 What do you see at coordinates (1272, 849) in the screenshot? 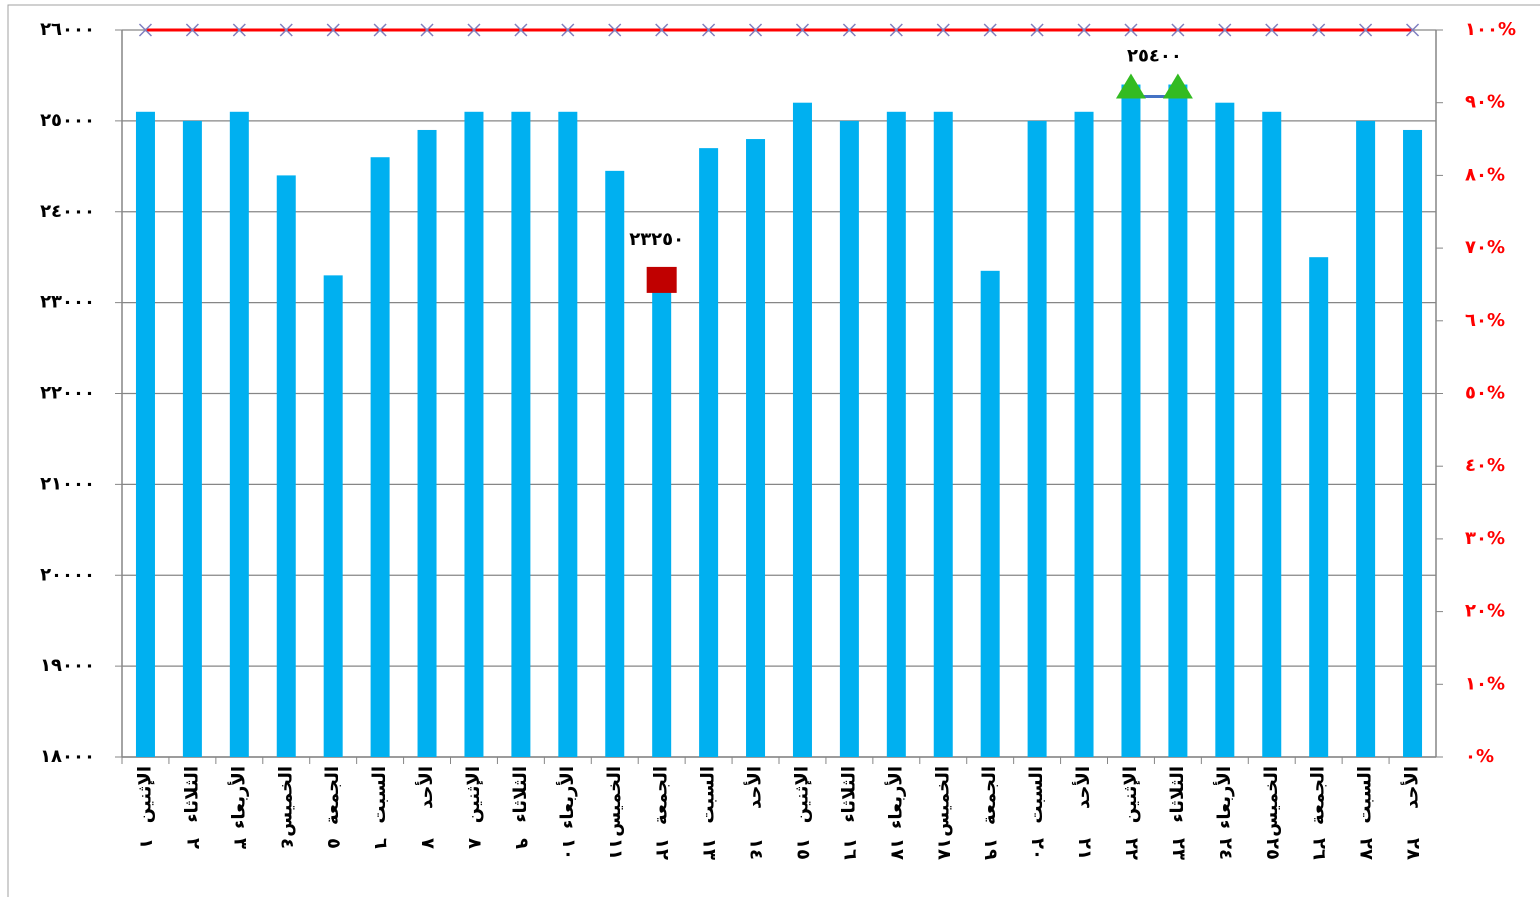
I see `x-tick-number: ٢٥` at bounding box center [1272, 849].